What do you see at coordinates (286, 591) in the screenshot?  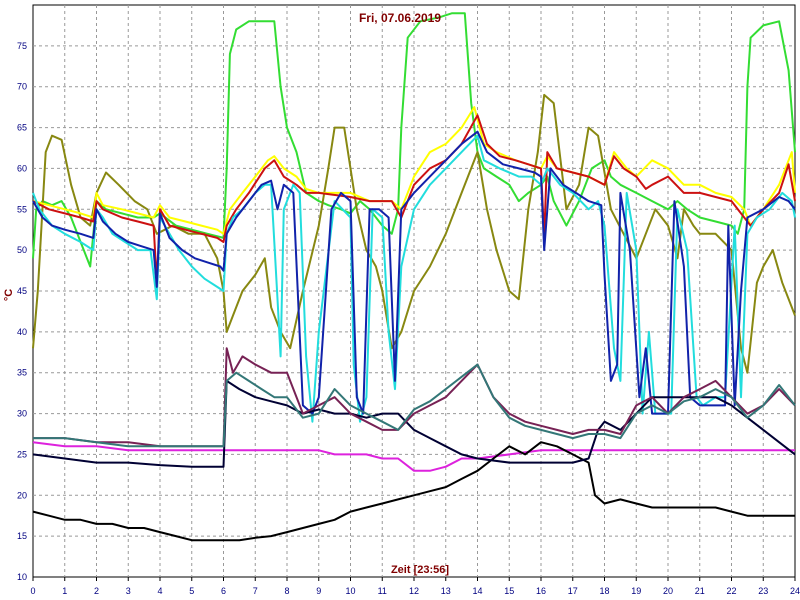 I see `x-tick-label: 8` at bounding box center [286, 591].